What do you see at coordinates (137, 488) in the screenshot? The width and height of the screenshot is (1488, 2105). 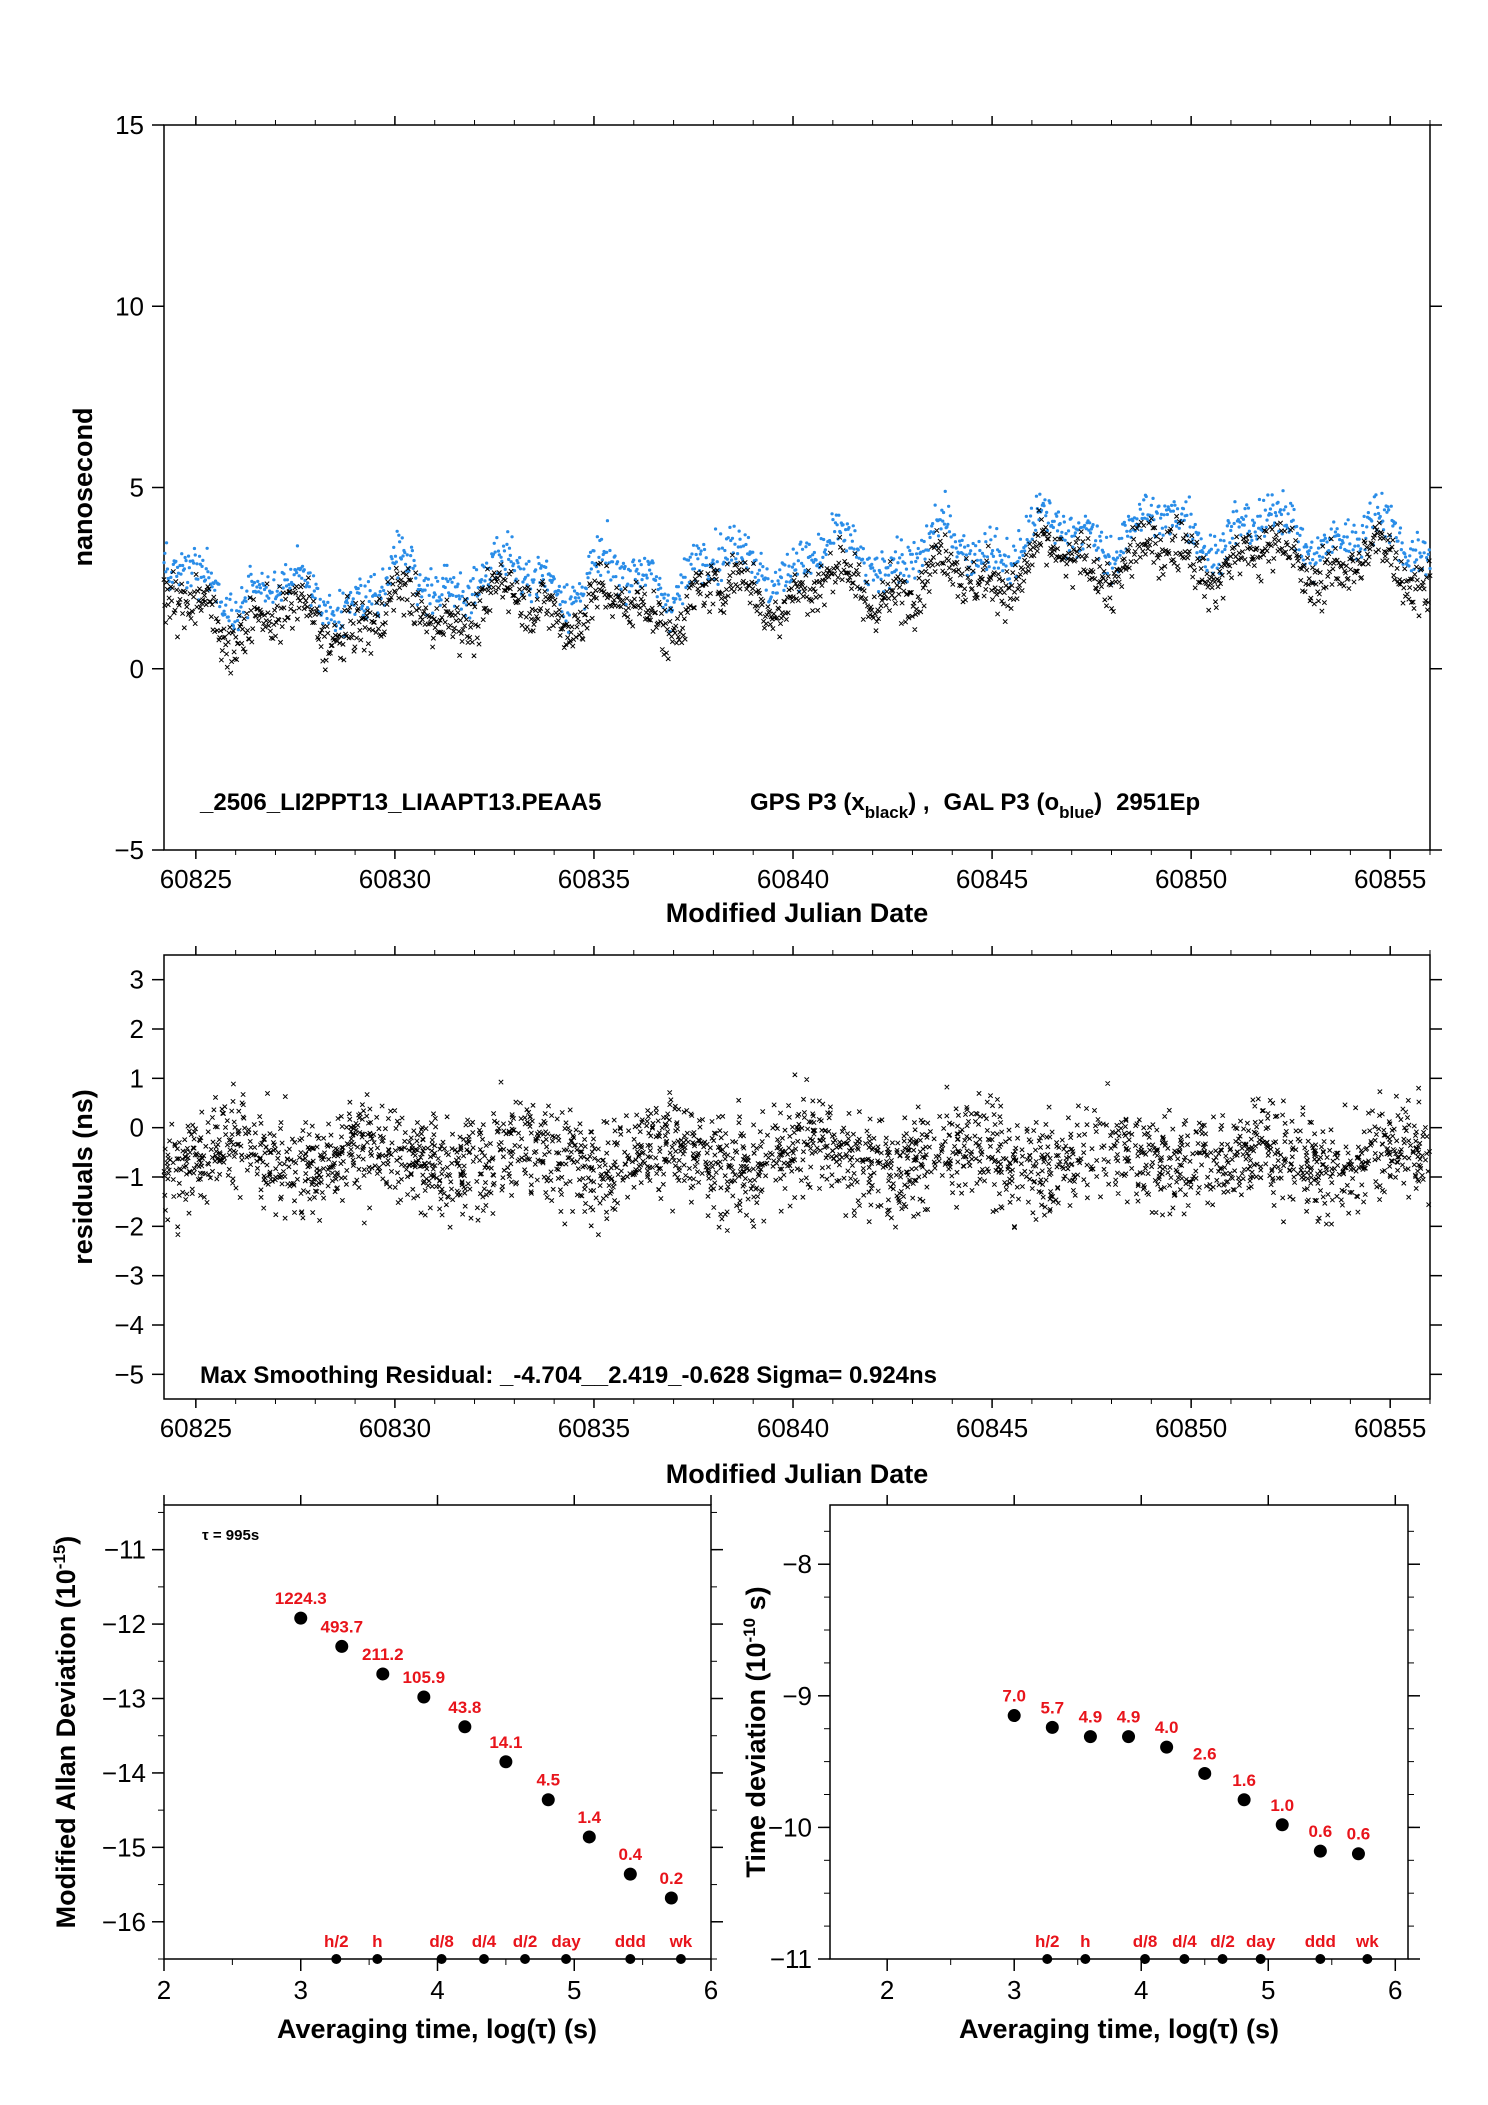 I see `y-tick-label: 5` at bounding box center [137, 488].